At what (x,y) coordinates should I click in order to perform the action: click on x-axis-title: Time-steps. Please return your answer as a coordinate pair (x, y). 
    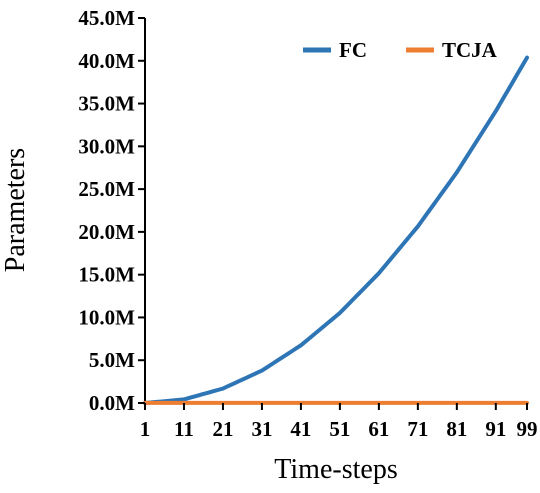
    Looking at the image, I should click on (335, 469).